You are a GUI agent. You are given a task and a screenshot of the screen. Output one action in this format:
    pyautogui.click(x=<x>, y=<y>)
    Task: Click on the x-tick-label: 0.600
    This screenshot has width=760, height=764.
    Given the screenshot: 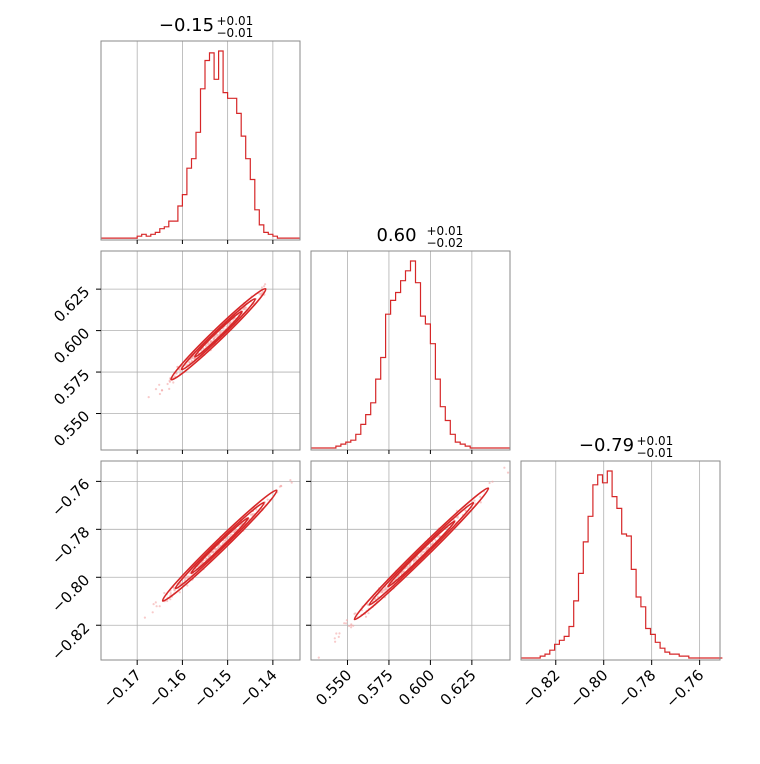 What is the action you would take?
    pyautogui.click(x=416, y=687)
    